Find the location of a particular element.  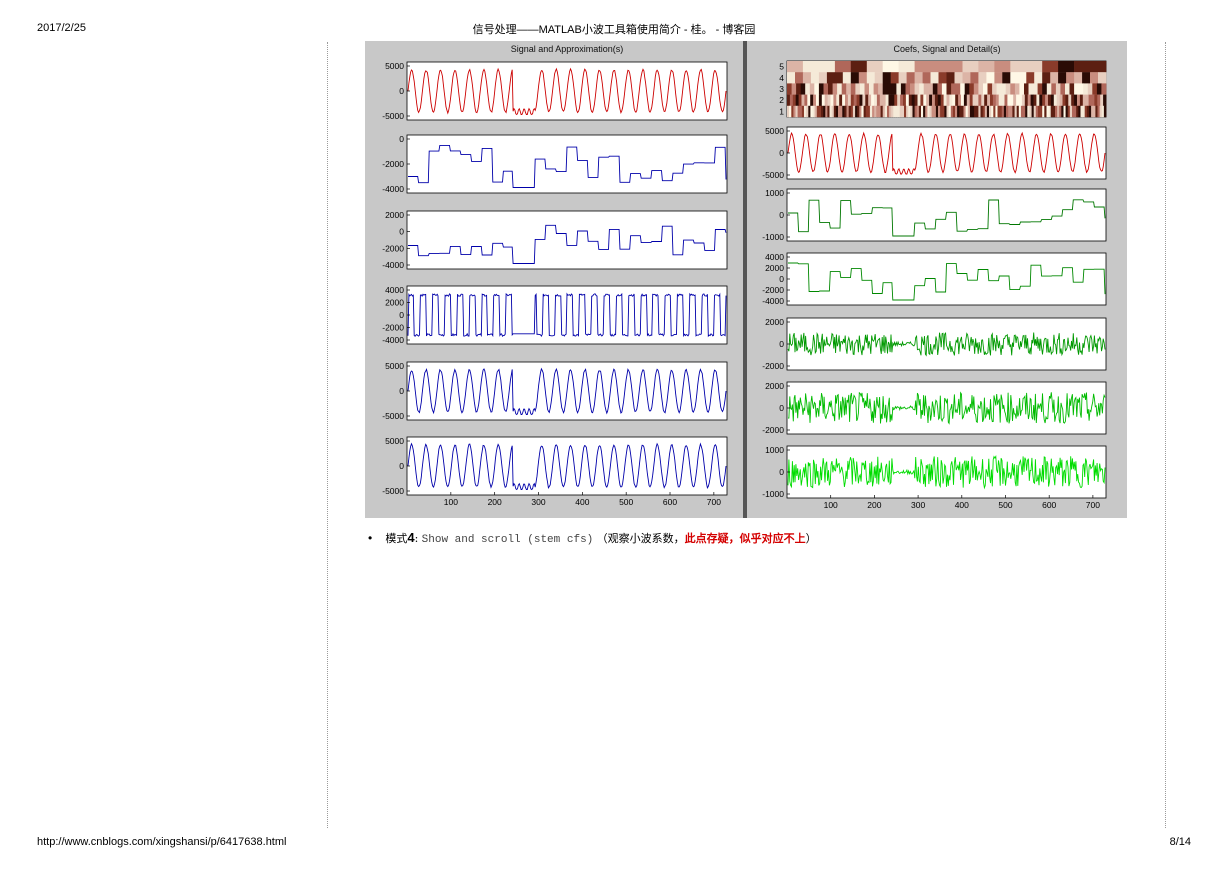

right-ytick-label: -2000 is located at coordinates (773, 366).